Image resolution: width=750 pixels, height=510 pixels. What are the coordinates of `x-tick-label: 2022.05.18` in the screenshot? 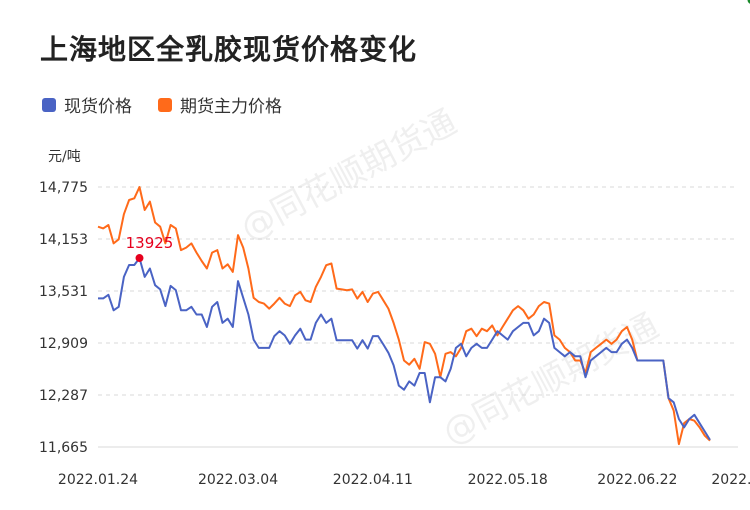 It's located at (508, 480).